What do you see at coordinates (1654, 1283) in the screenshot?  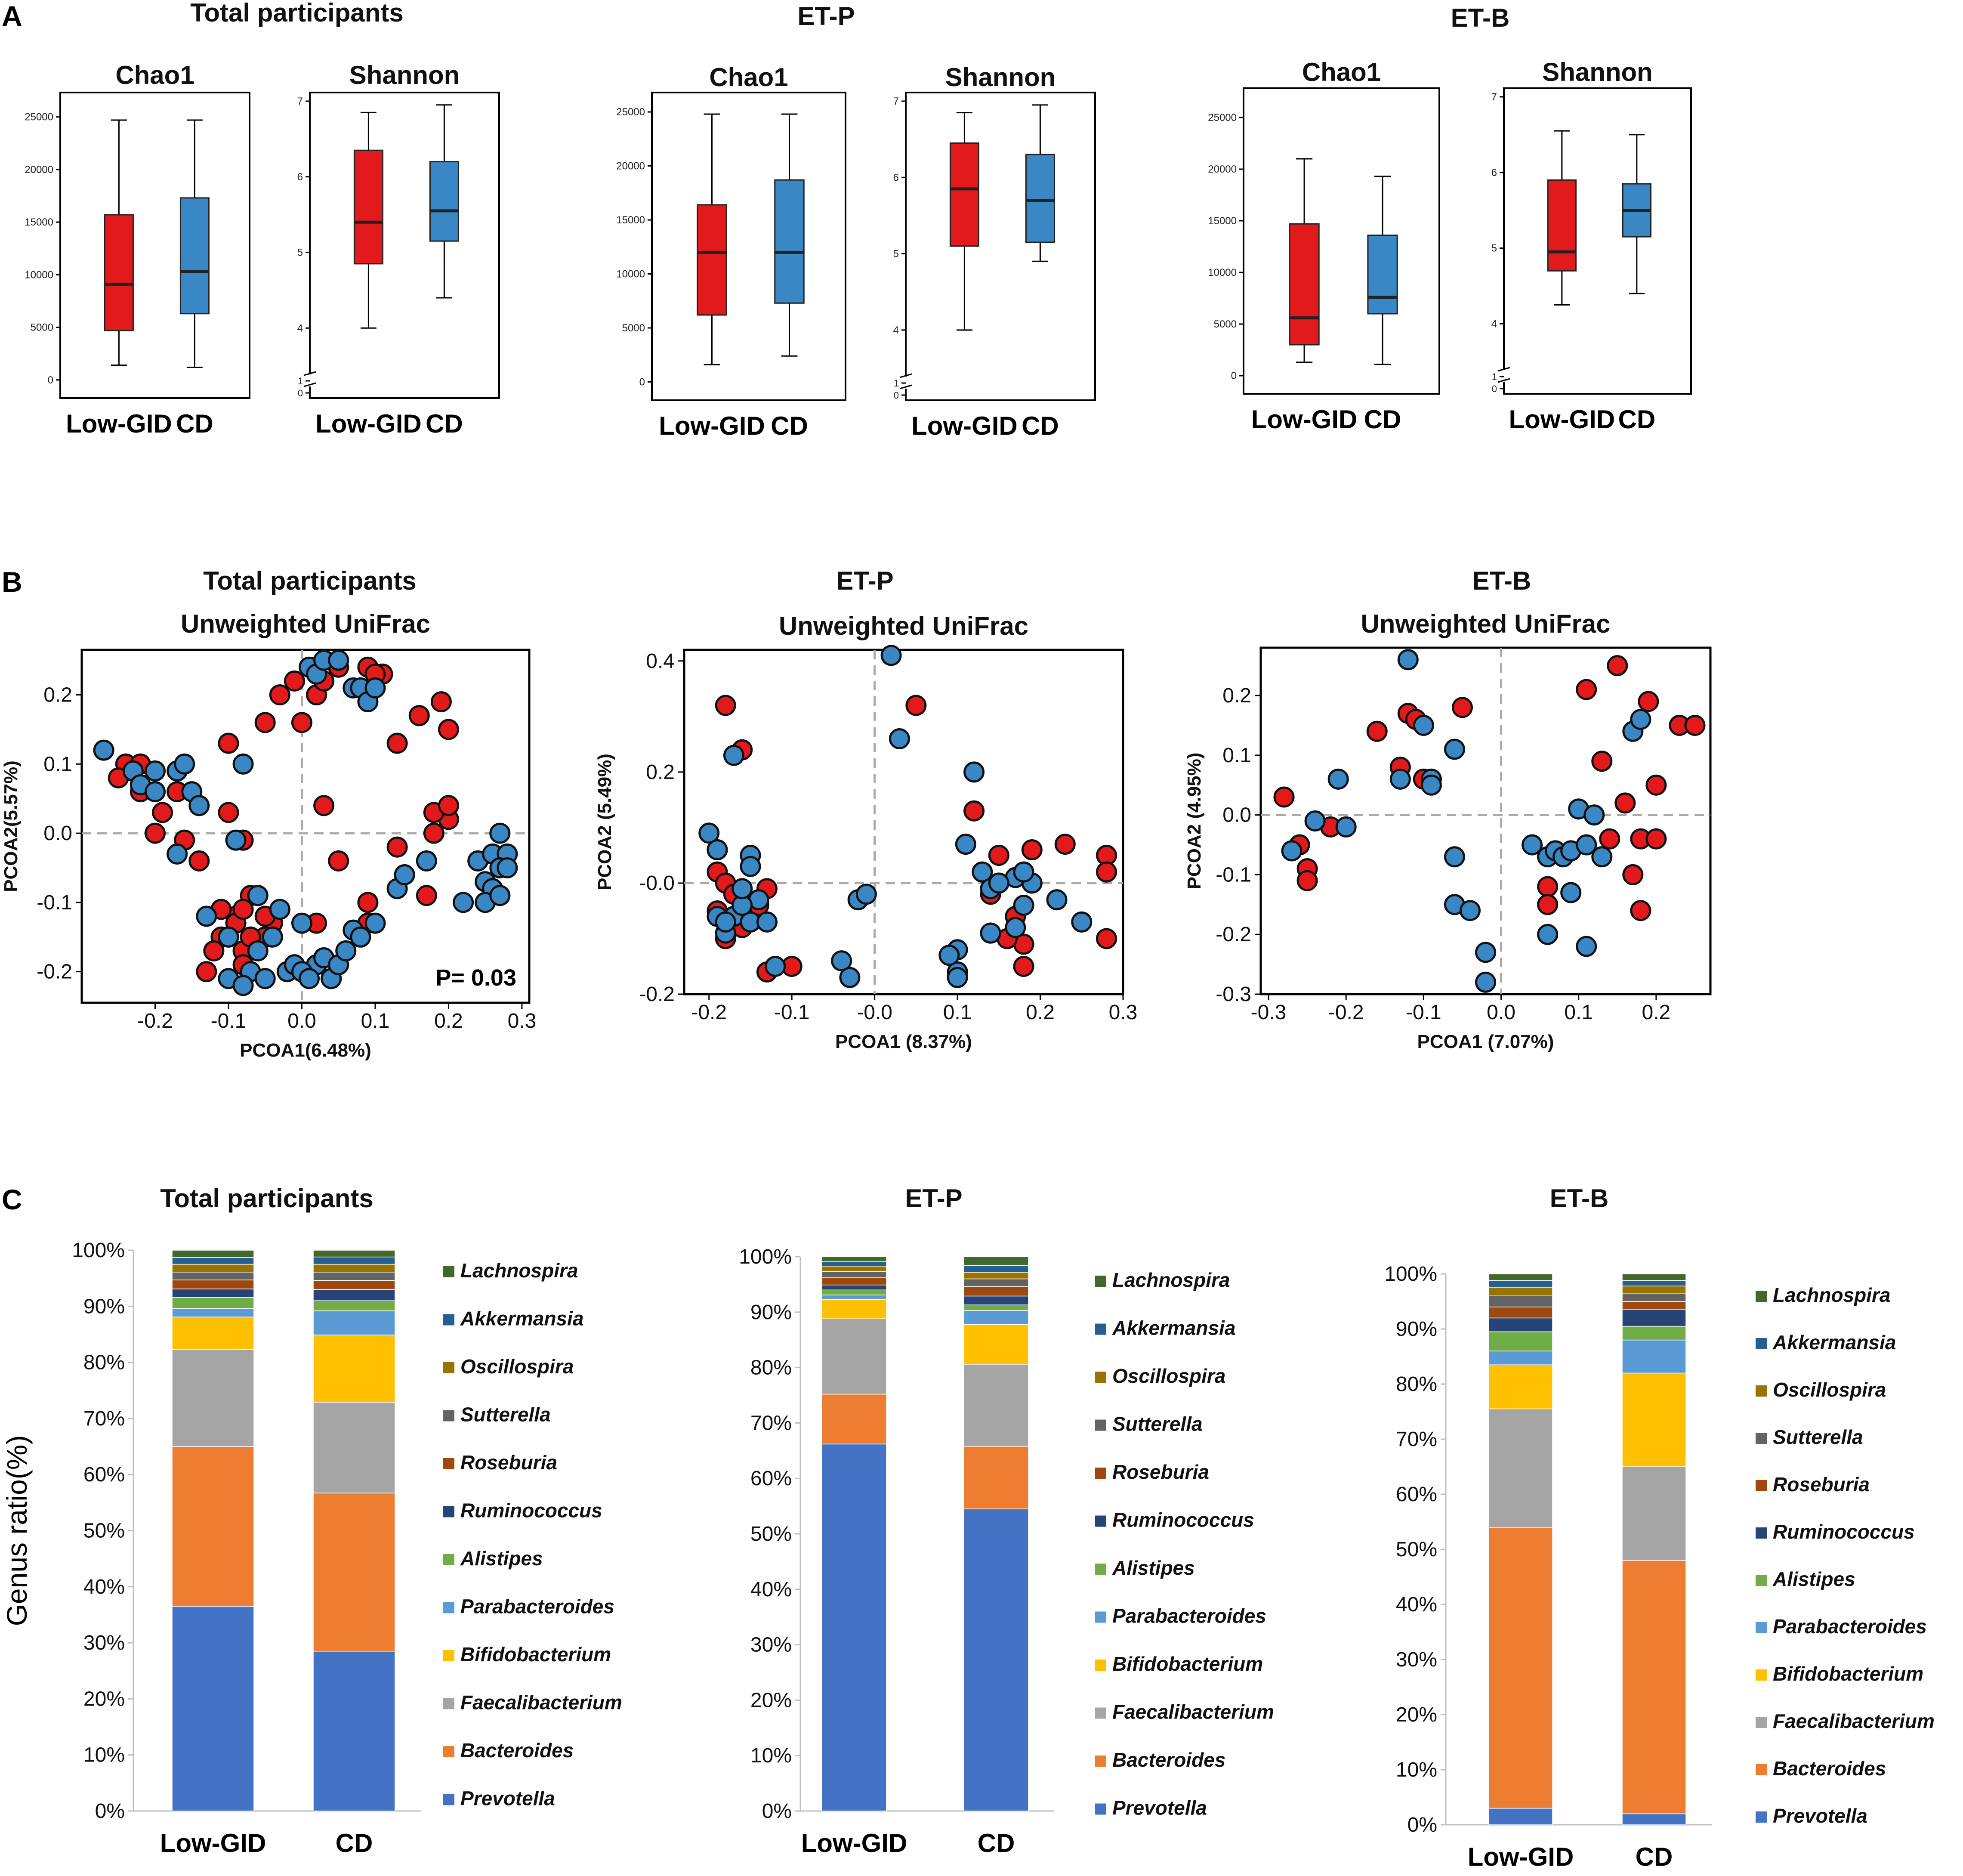 I see `bar-segment-akkermansia` at bounding box center [1654, 1283].